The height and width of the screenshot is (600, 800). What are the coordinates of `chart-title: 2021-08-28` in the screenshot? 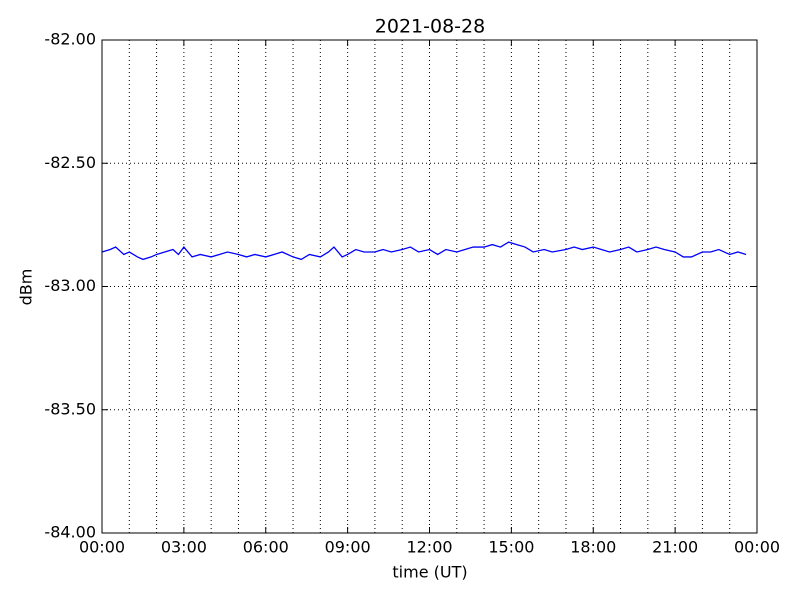 It's located at (430, 27).